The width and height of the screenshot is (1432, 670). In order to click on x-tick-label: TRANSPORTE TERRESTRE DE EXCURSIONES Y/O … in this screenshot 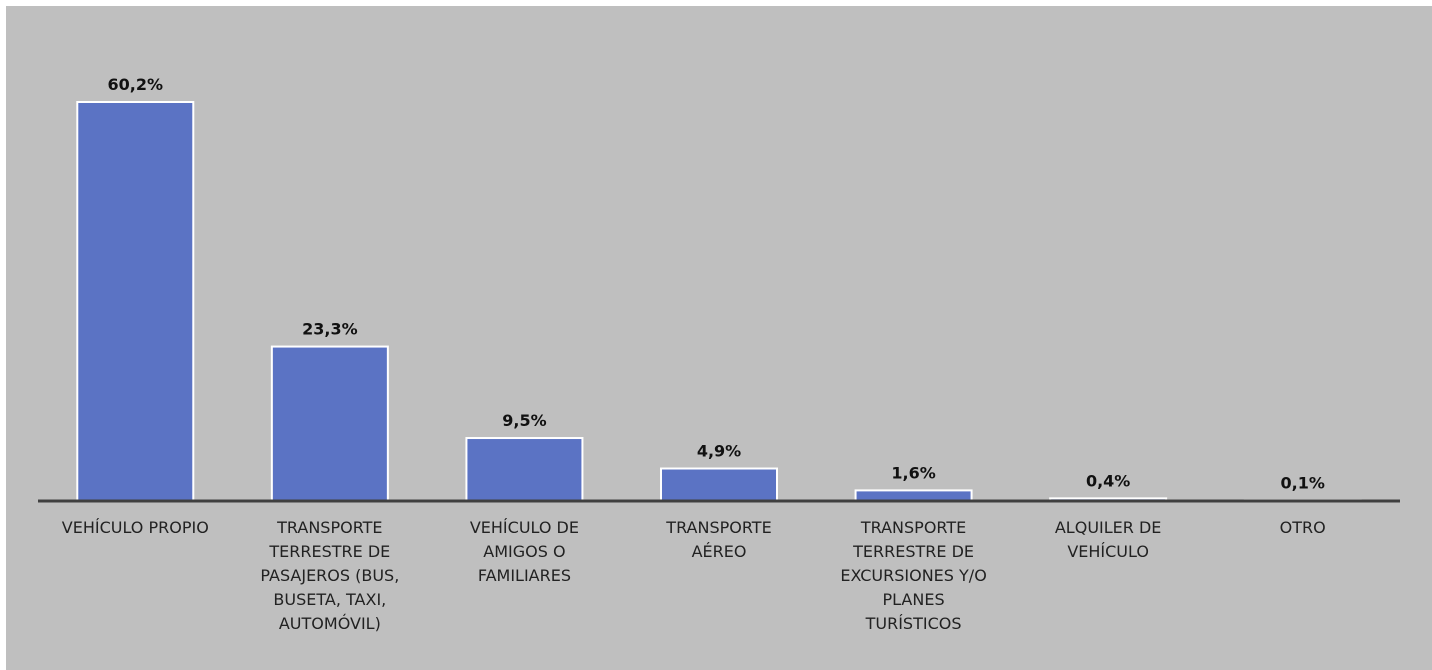, I will do `click(913, 575)`.